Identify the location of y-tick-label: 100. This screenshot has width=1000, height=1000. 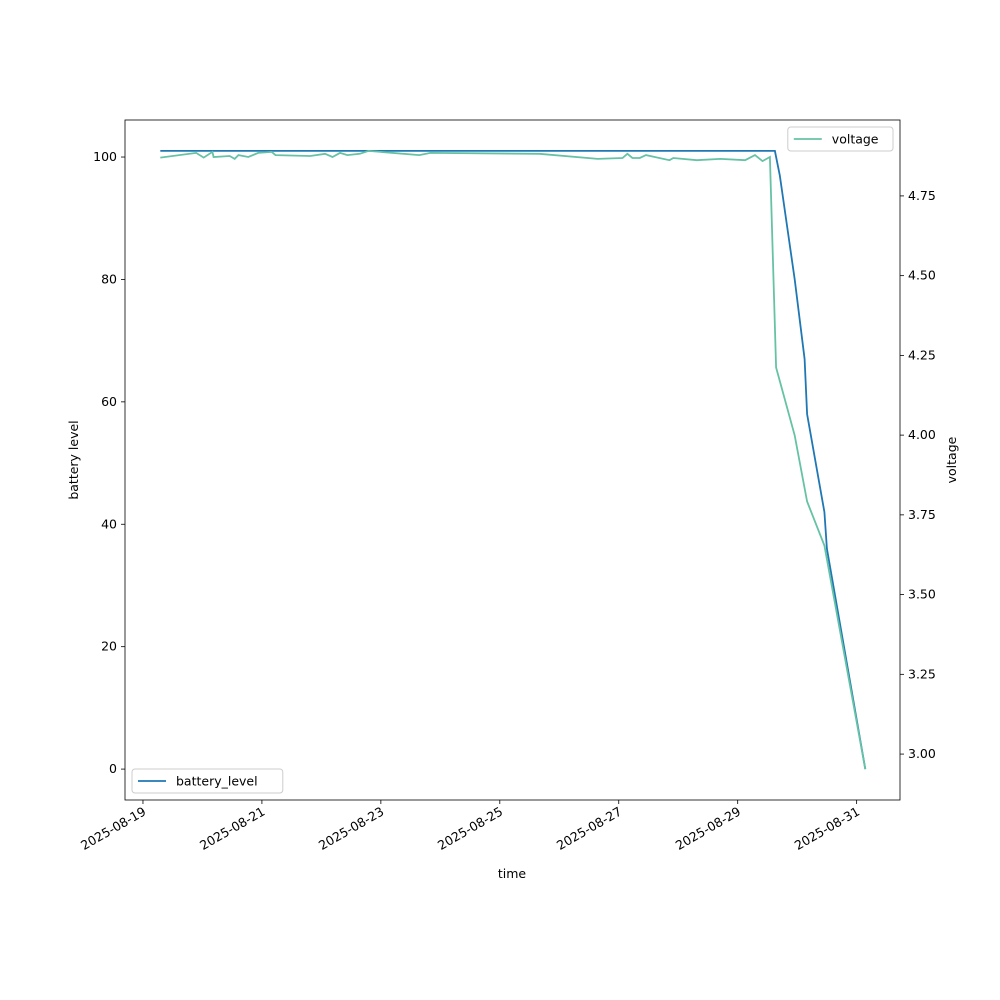
(105, 156).